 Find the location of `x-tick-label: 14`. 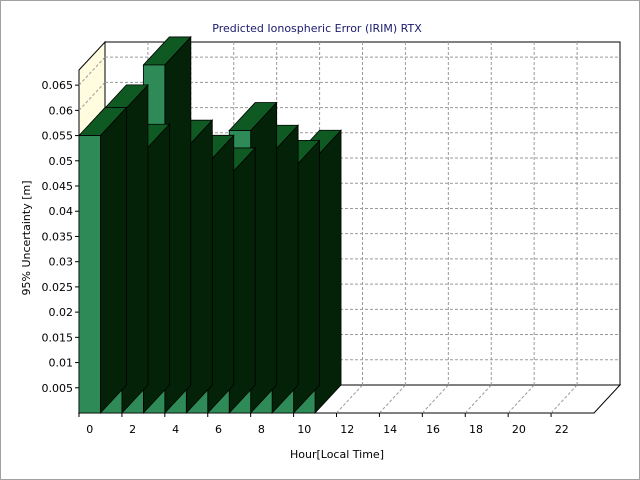

x-tick-label: 14 is located at coordinates (390, 429).